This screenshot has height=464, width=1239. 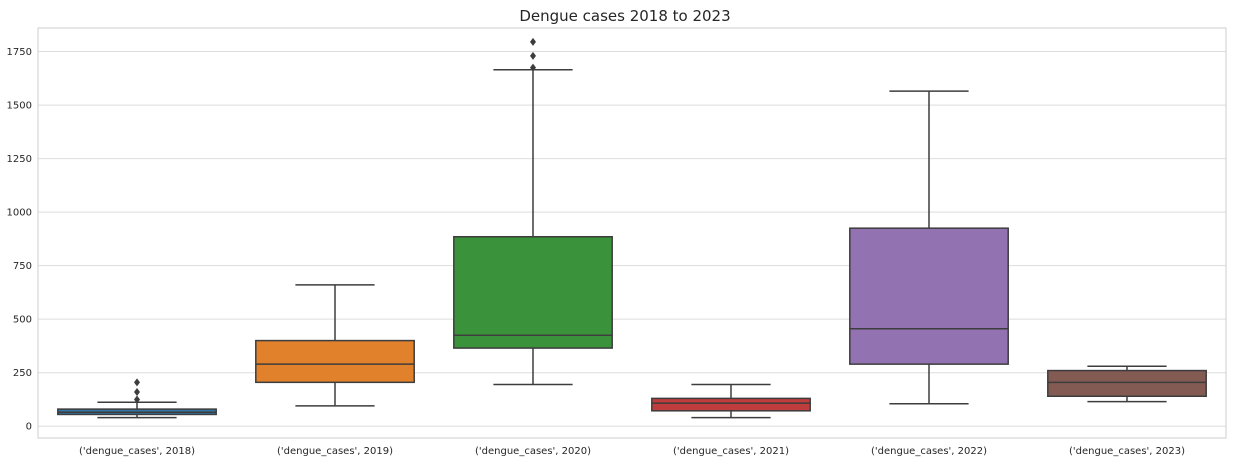 I want to click on x-tick-label: ('dengue_cases', 2020), so click(x=533, y=451).